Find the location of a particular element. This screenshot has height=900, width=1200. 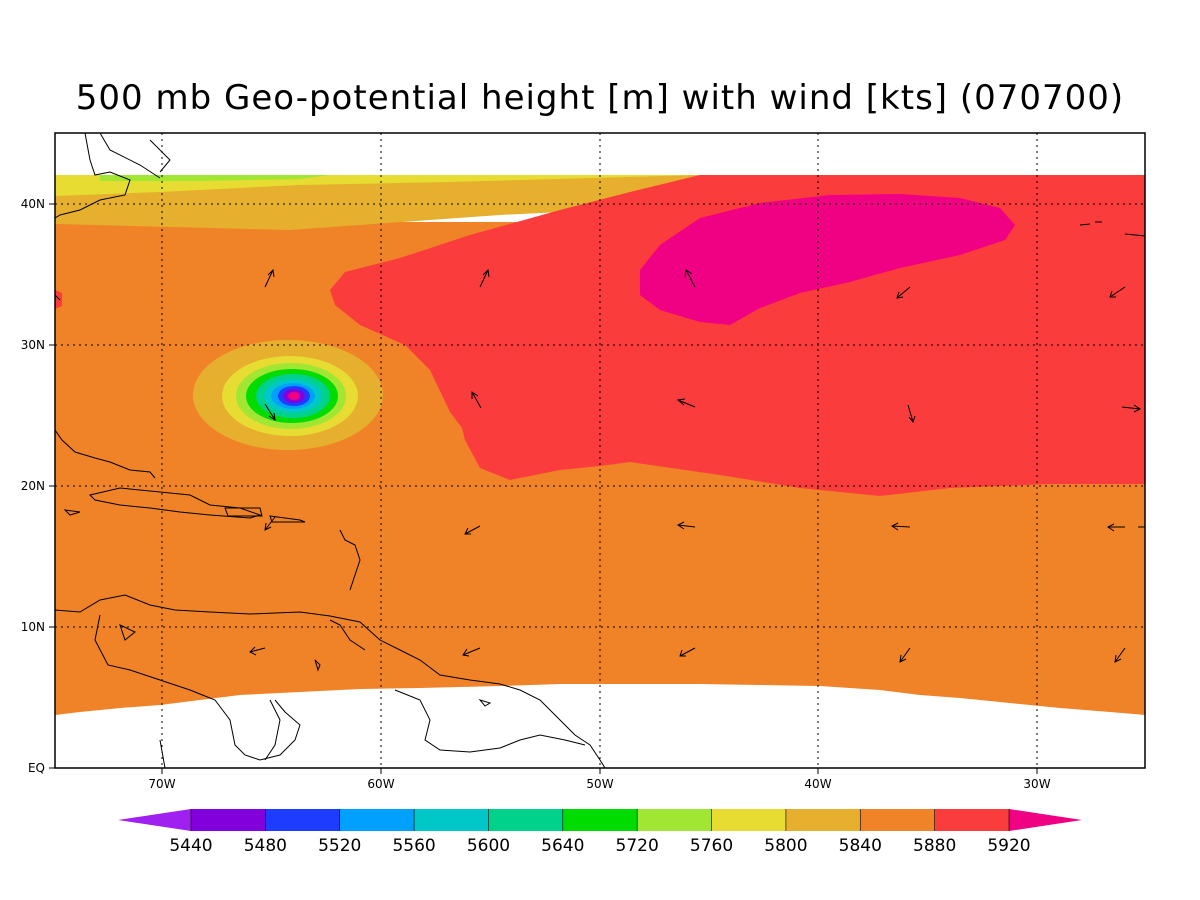

lon-labels: 70W 60W 50W 40W 30W is located at coordinates (599, 784).